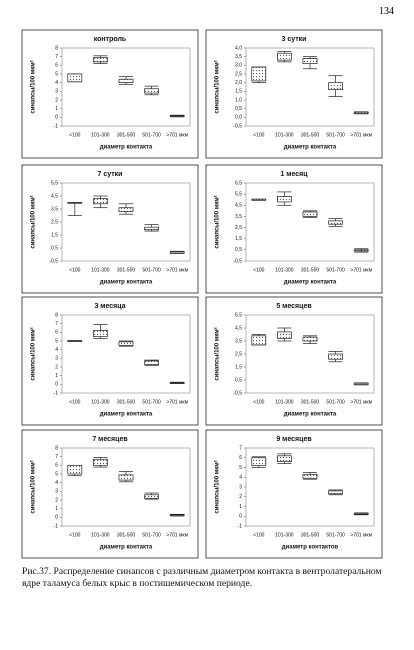 This screenshot has width=414, height=650. What do you see at coordinates (238, 100) in the screenshot?
I see `y-tick-label: 1,0` at bounding box center [238, 100].